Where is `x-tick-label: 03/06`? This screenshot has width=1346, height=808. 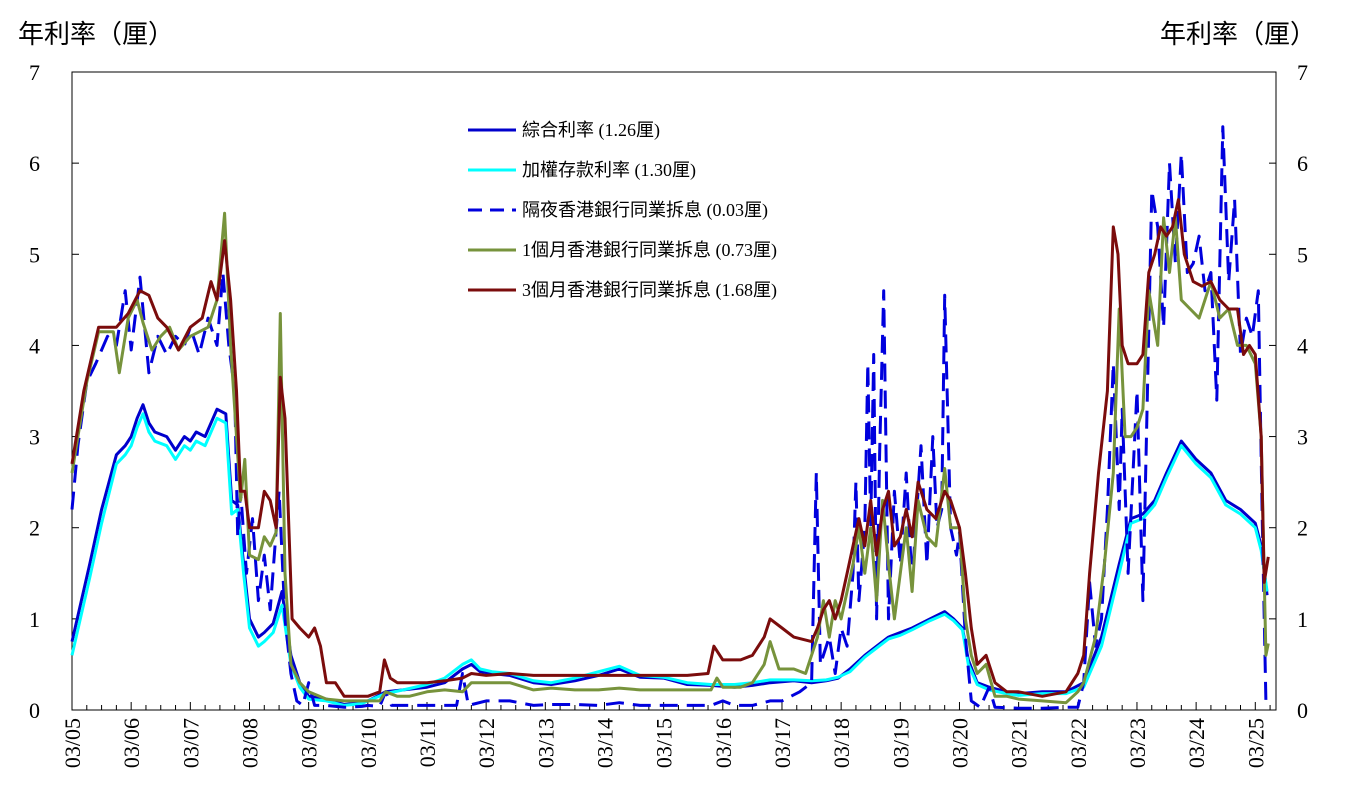
x-tick-label: 03/06 is located at coordinates (131, 743).